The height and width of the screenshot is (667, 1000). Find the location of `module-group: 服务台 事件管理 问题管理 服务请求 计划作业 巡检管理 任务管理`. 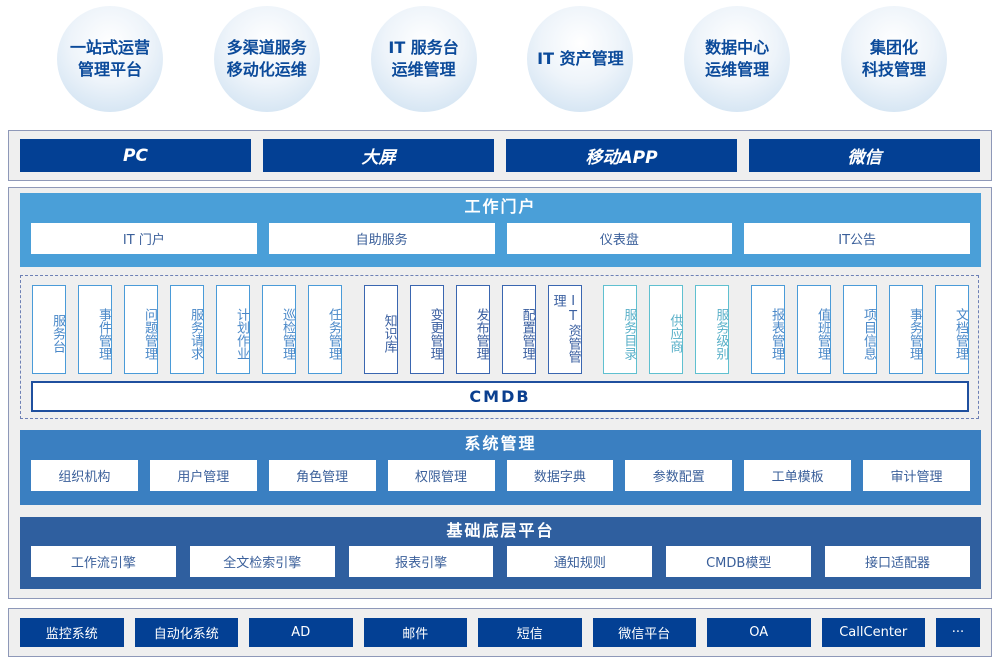

module-group: 服务台 事件管理 问题管理 服务请求 计划作业 巡检管理 任务管理 is located at coordinates (187, 329).